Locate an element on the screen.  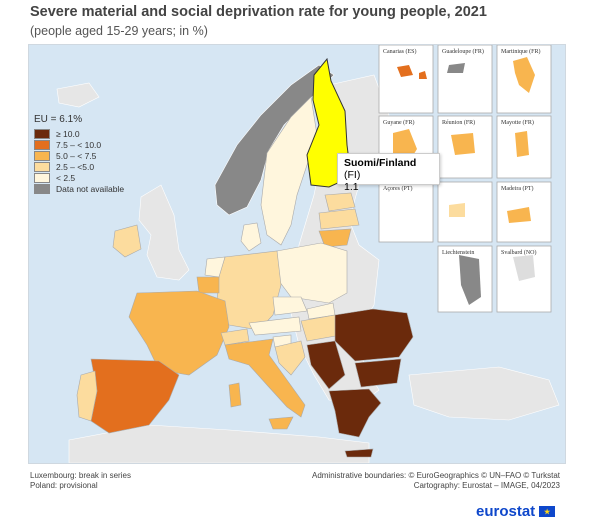
inset-label-martinique: Martinique (FR) is located at coordinates (521, 51).